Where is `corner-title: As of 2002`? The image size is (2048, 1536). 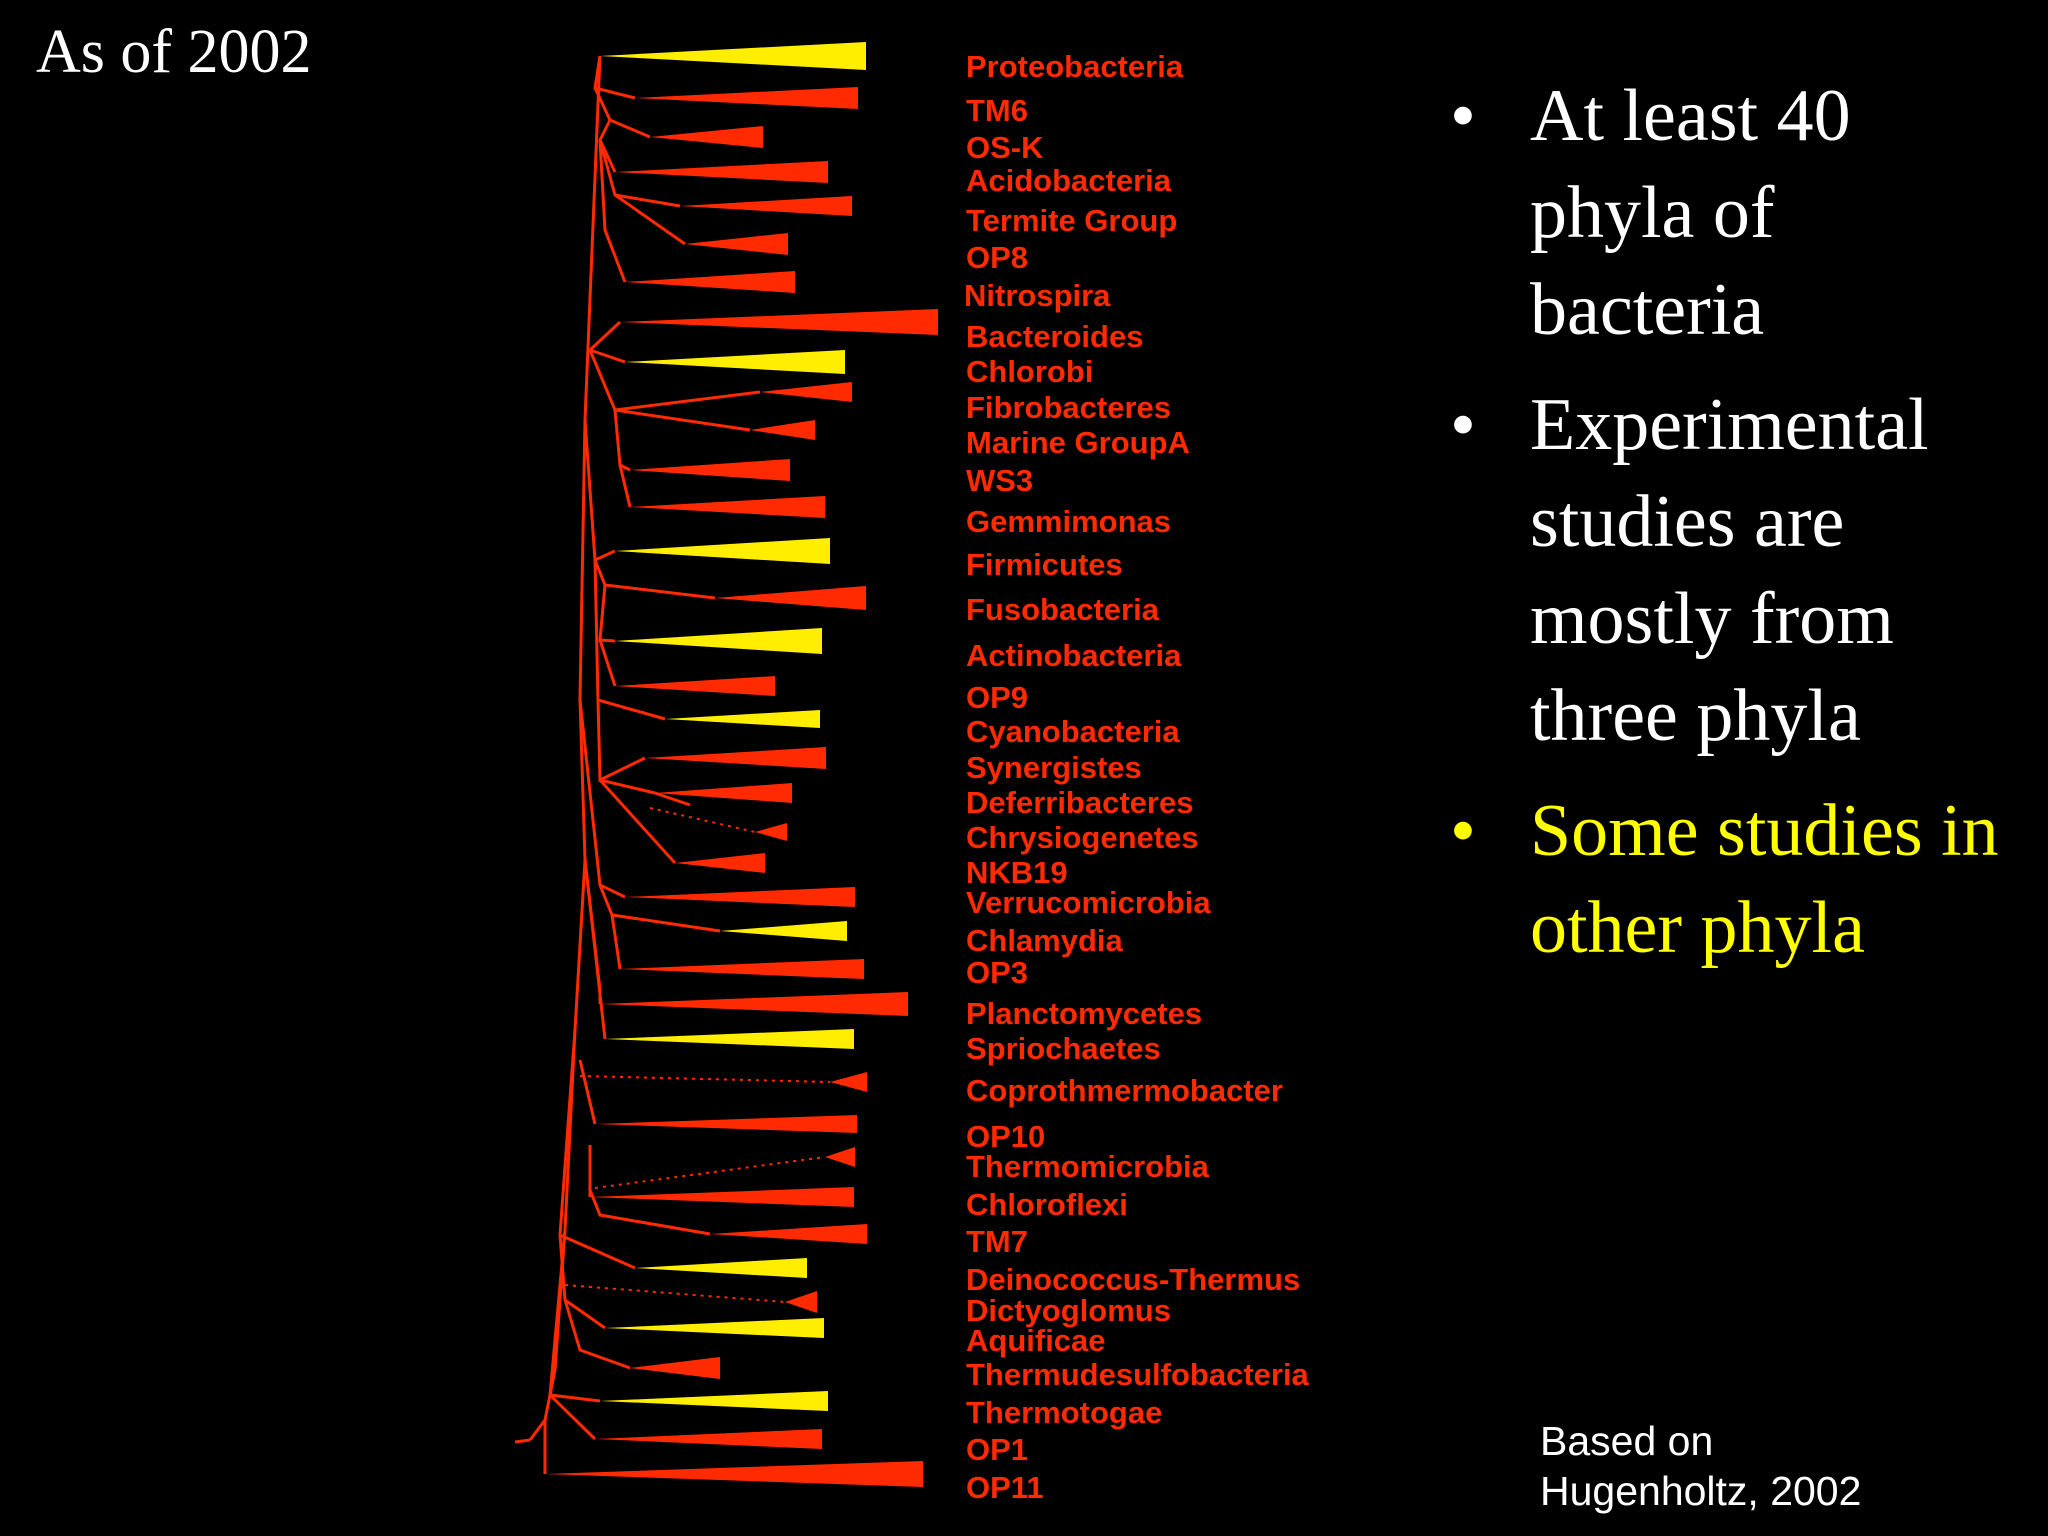 corner-title: As of 2002 is located at coordinates (174, 52).